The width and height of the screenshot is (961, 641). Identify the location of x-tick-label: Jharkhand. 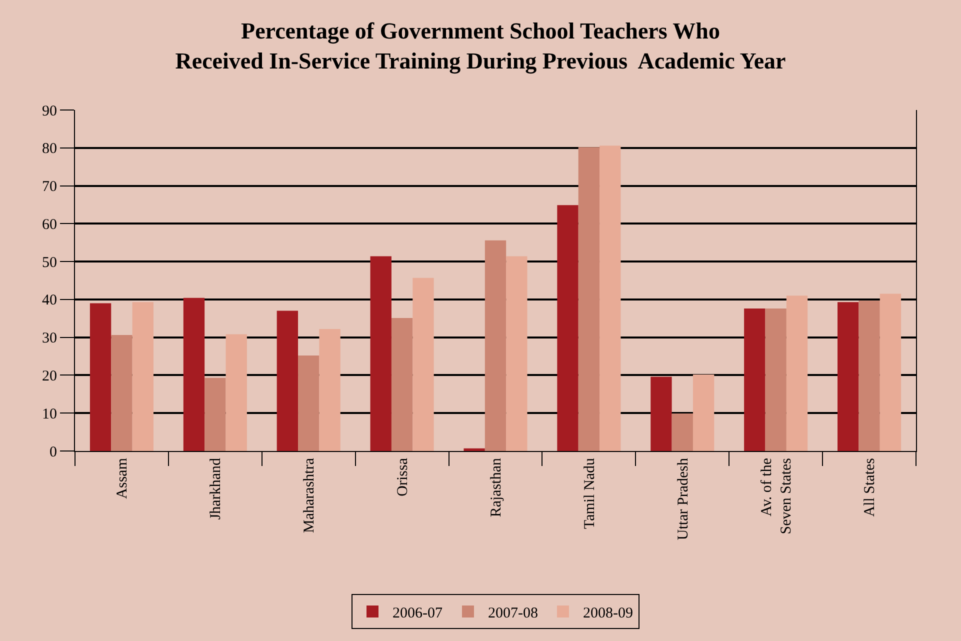
(216, 489).